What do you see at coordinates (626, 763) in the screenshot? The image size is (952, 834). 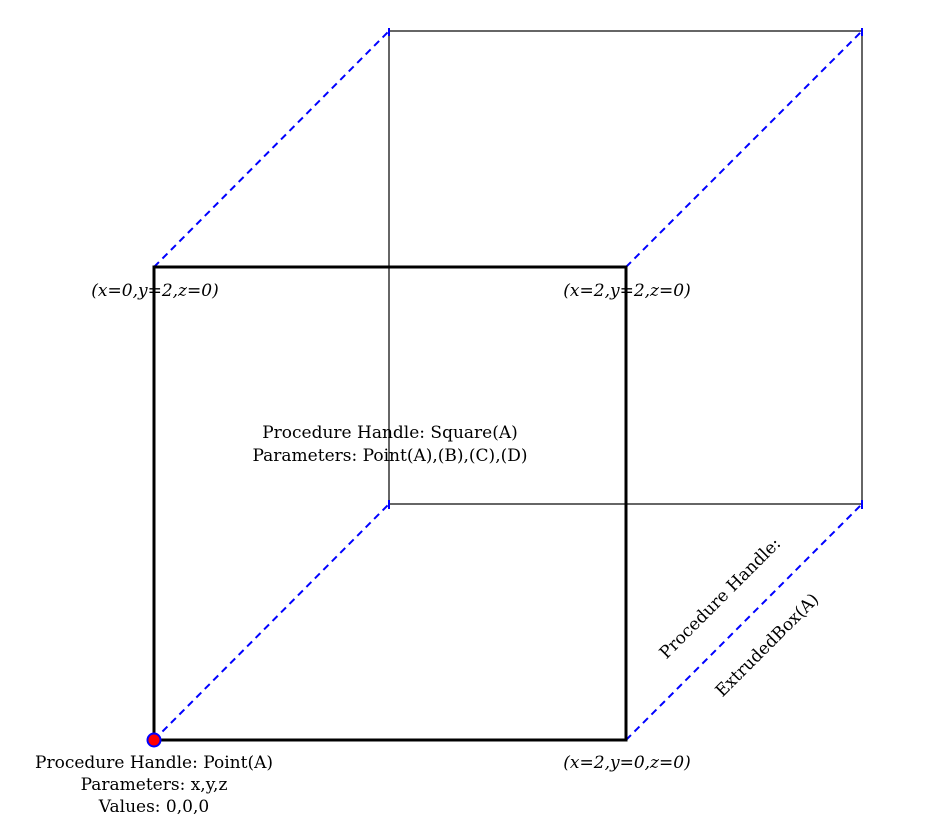 I see `coord-label-bottom-right: (x=2,y=0,z=0)` at bounding box center [626, 763].